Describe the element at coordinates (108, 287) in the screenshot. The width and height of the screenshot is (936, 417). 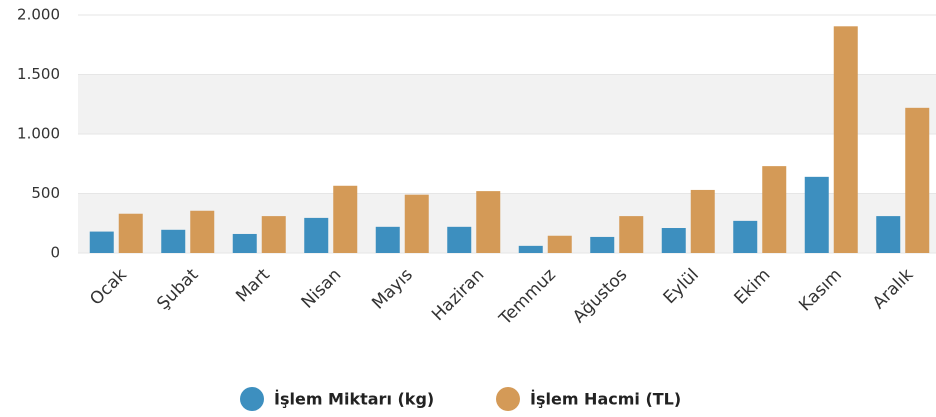
I see `x-tick-label: Ocak` at that location.